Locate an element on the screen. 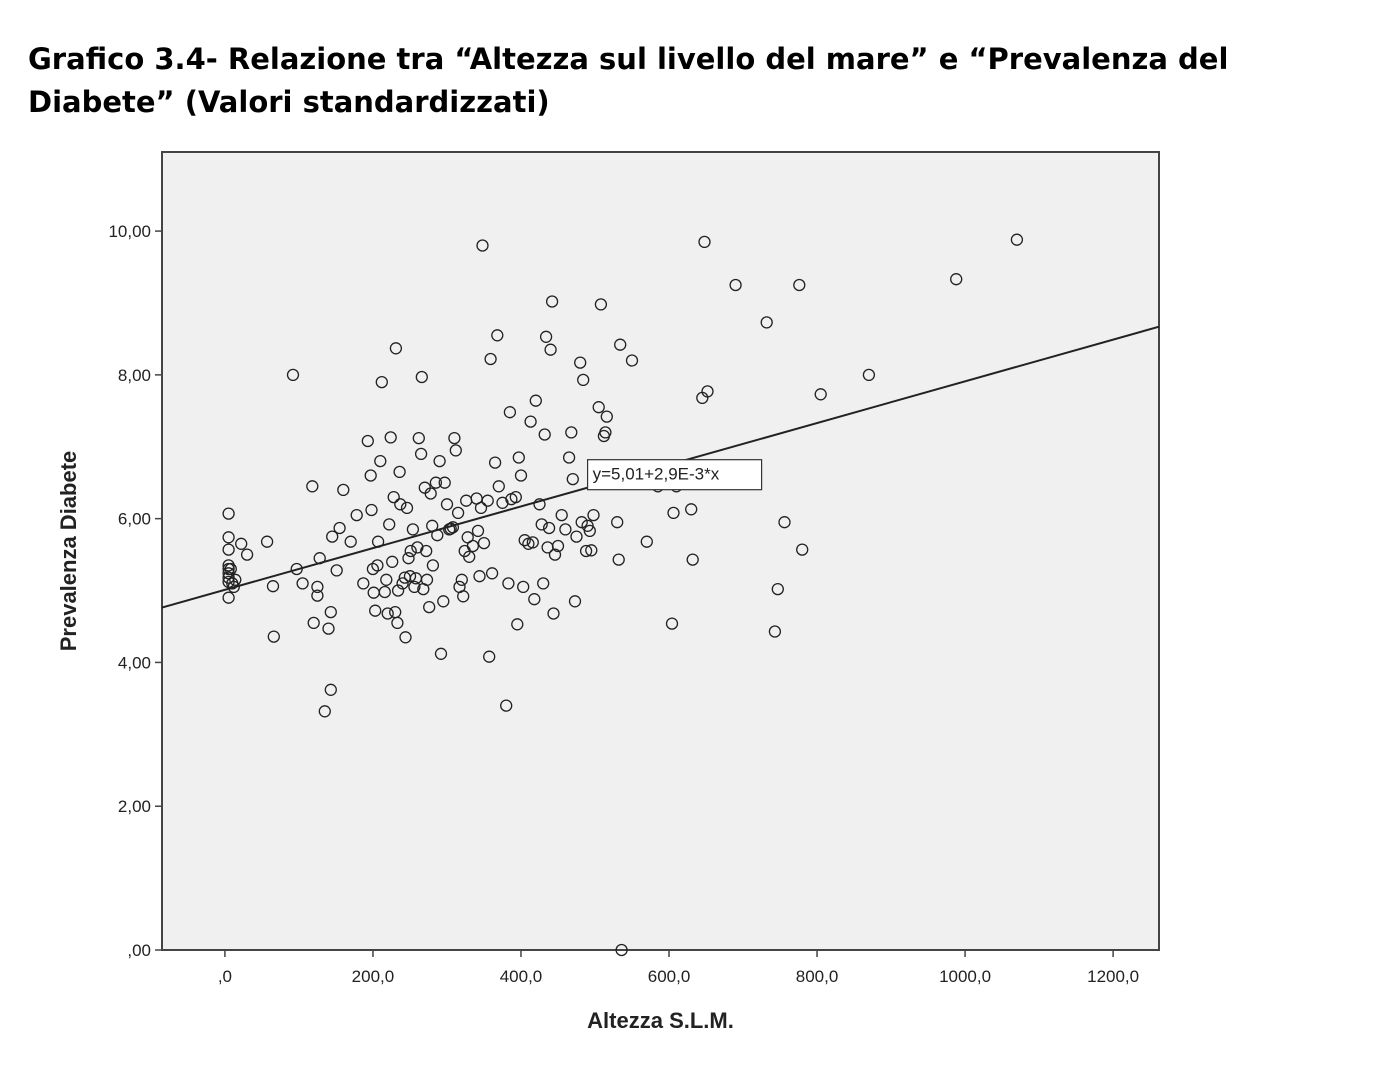  x-axis-title: Altezza S.L.M. is located at coordinates (660, 1020).